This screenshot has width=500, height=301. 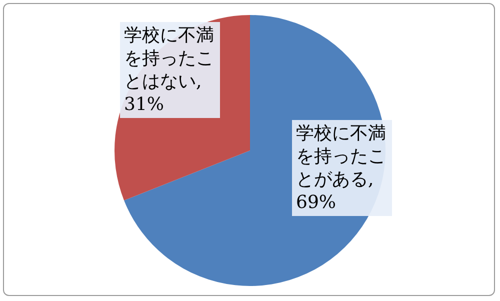 What do you see at coordinates (342, 168) in the screenshot?
I see `slice-label: 学校に不満を持ったことがある, 69%` at bounding box center [342, 168].